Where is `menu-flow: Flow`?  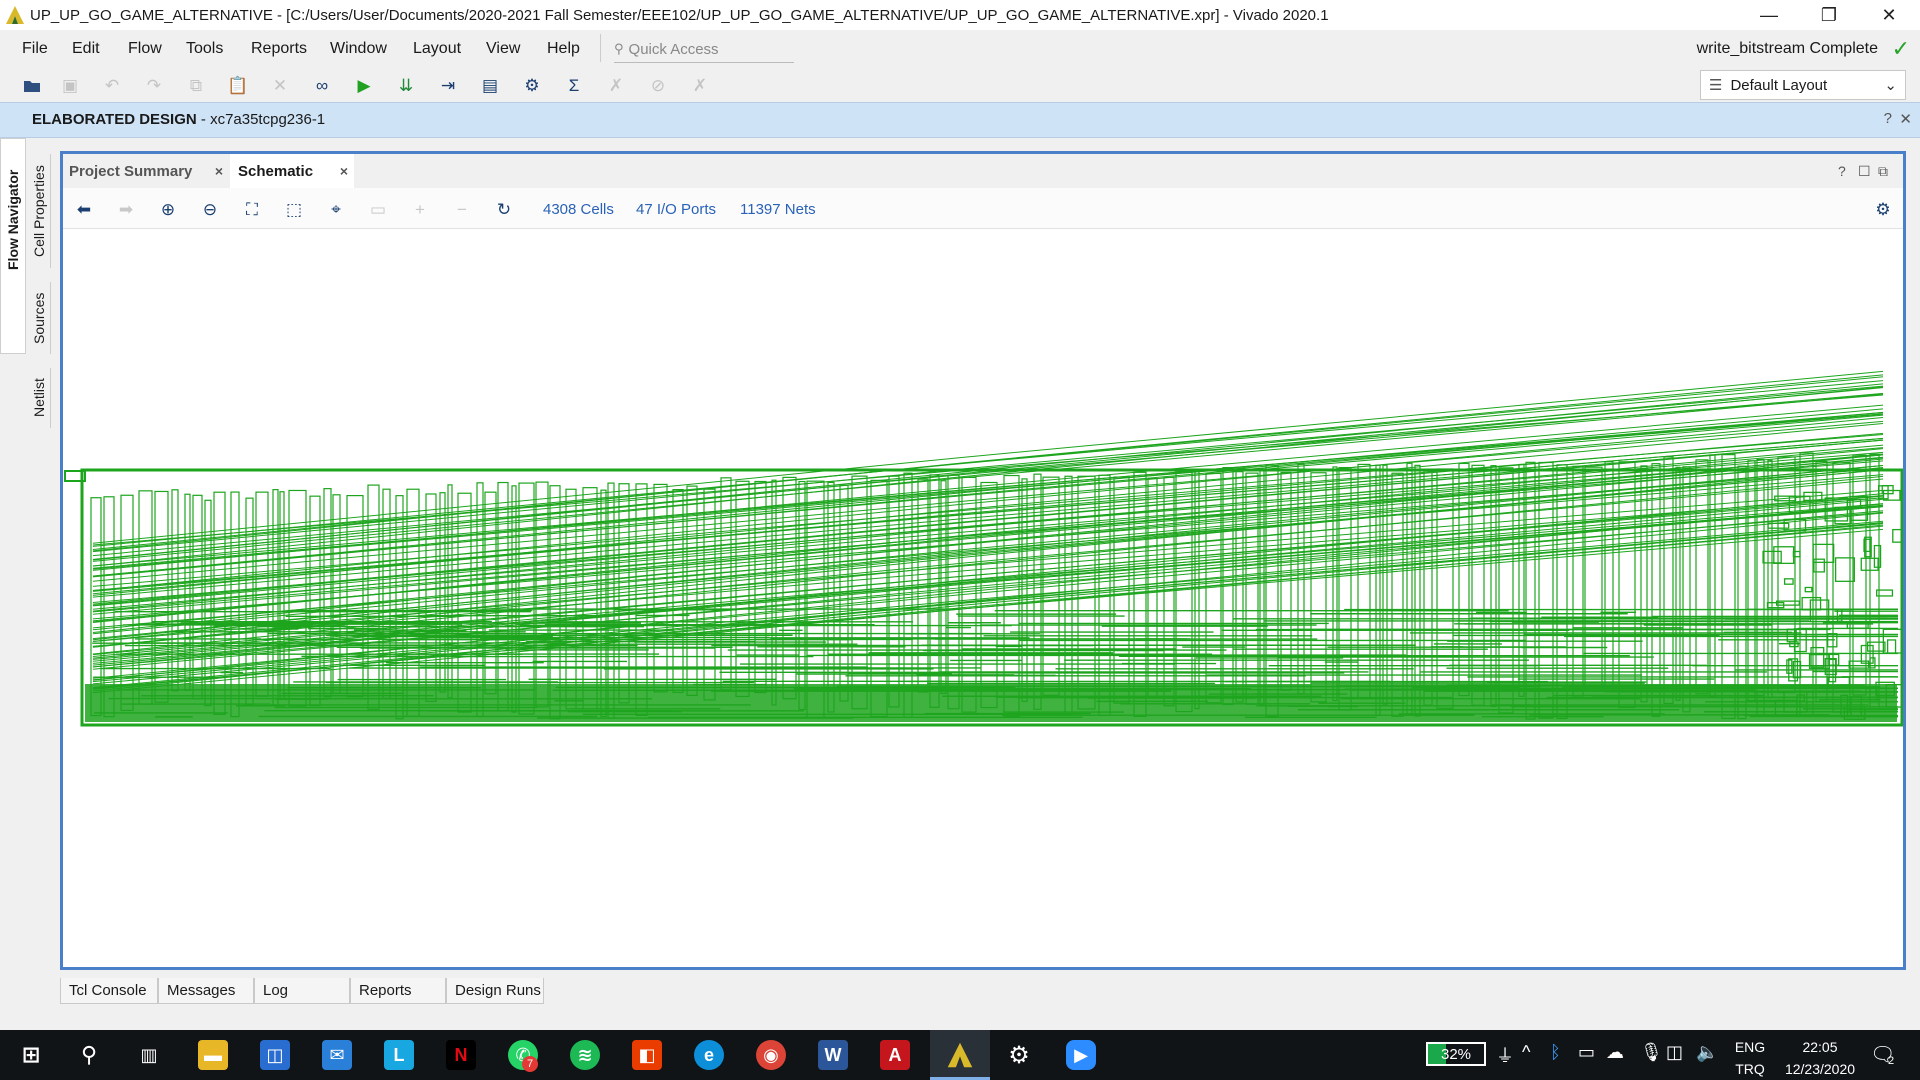 menu-flow: Flow is located at coordinates (145, 48).